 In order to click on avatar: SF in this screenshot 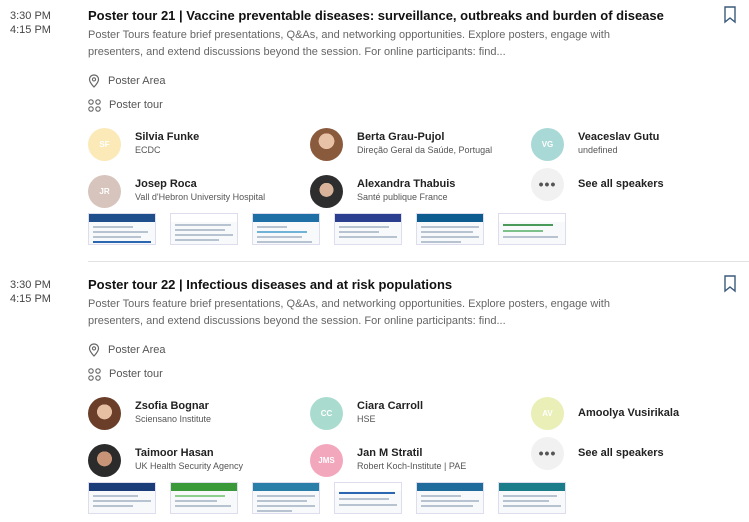, I will do `click(104, 144)`.